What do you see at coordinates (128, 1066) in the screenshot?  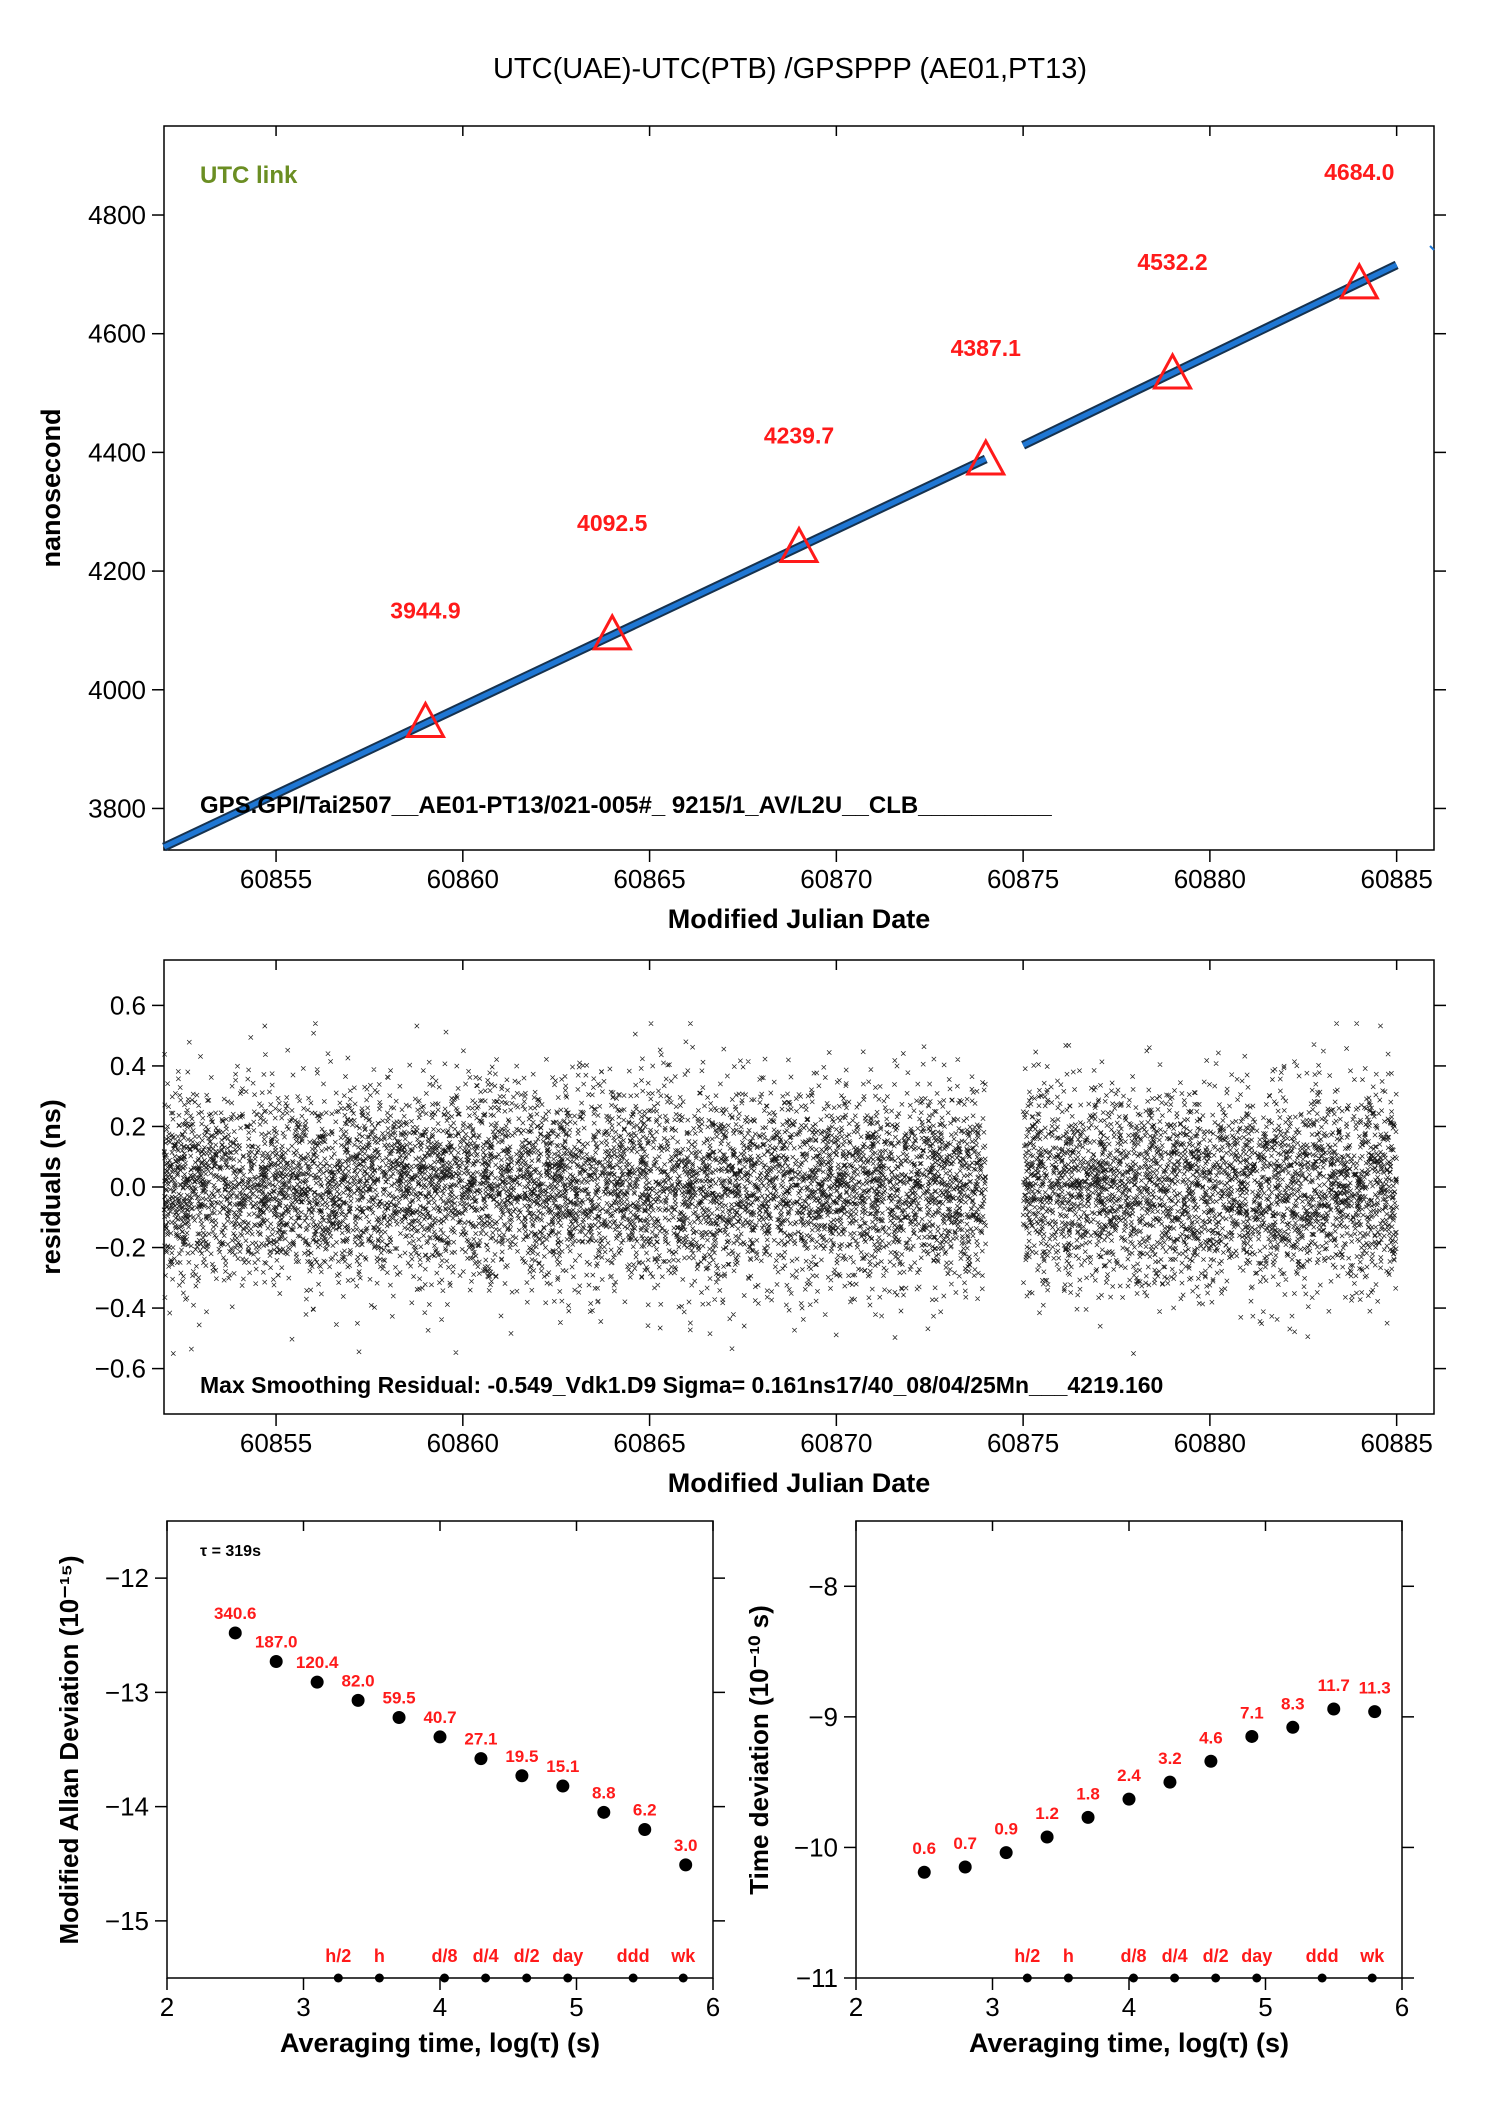 I see `y-tick-label: 0.4` at bounding box center [128, 1066].